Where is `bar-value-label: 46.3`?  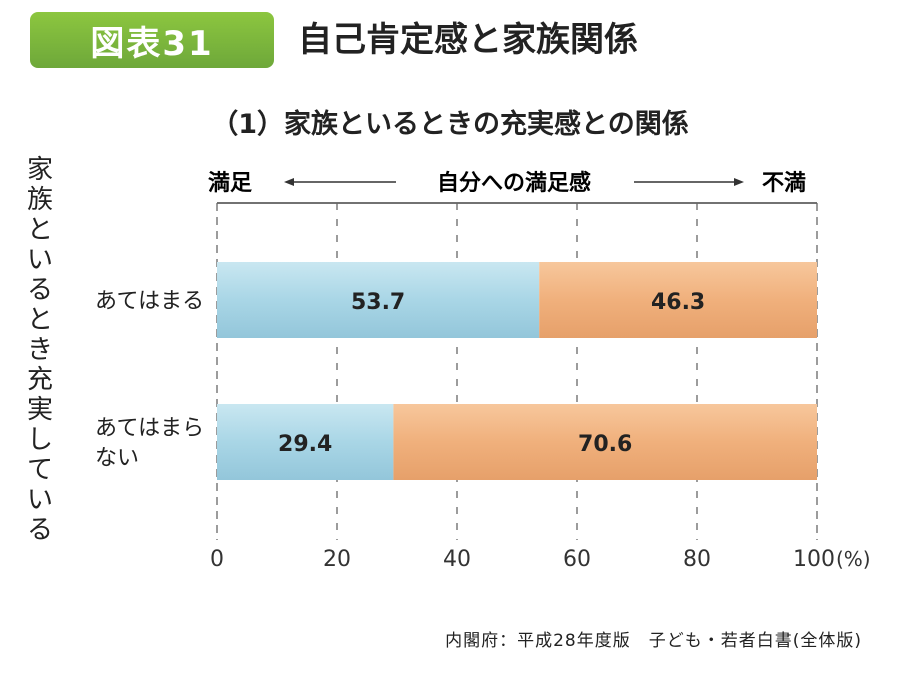
bar-value-label: 46.3 is located at coordinates (678, 302).